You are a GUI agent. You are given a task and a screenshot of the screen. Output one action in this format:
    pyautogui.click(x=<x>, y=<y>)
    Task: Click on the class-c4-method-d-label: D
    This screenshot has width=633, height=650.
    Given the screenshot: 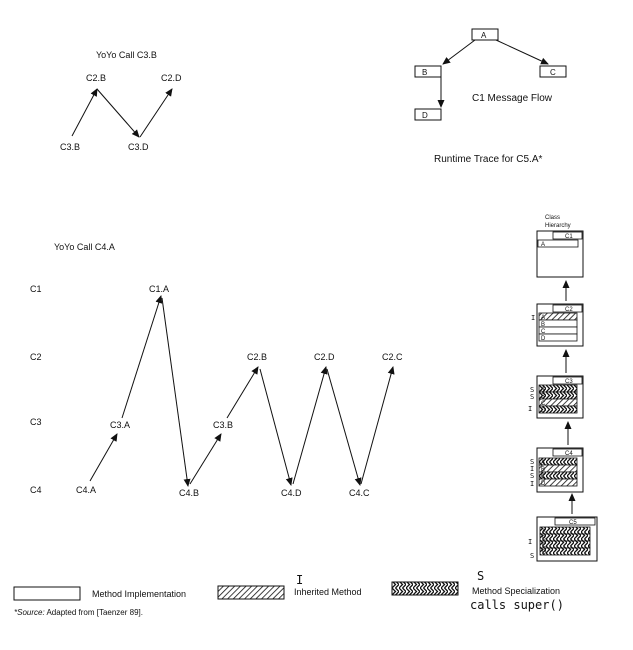 What is the action you would take?
    pyautogui.click(x=543, y=484)
    